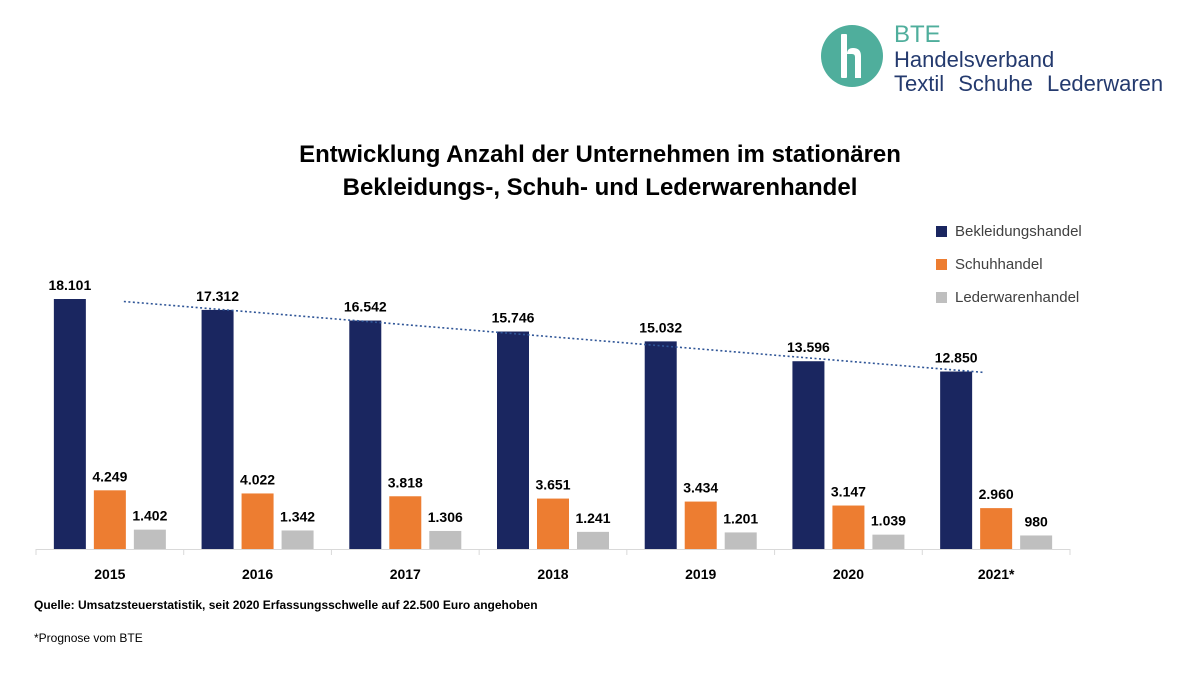  What do you see at coordinates (1017, 297) in the screenshot?
I see `legend-label: Lederwarenhandel` at bounding box center [1017, 297].